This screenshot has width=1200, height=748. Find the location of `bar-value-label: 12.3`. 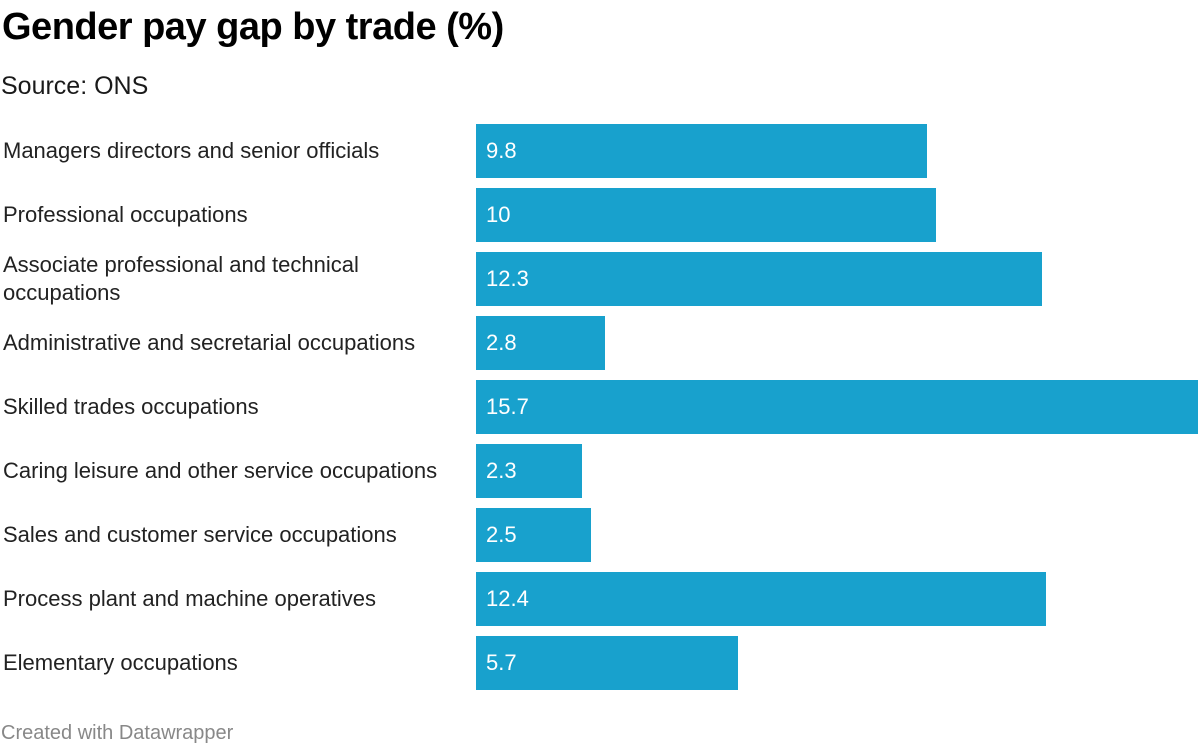

bar-value-label: 12.3 is located at coordinates (507, 278).